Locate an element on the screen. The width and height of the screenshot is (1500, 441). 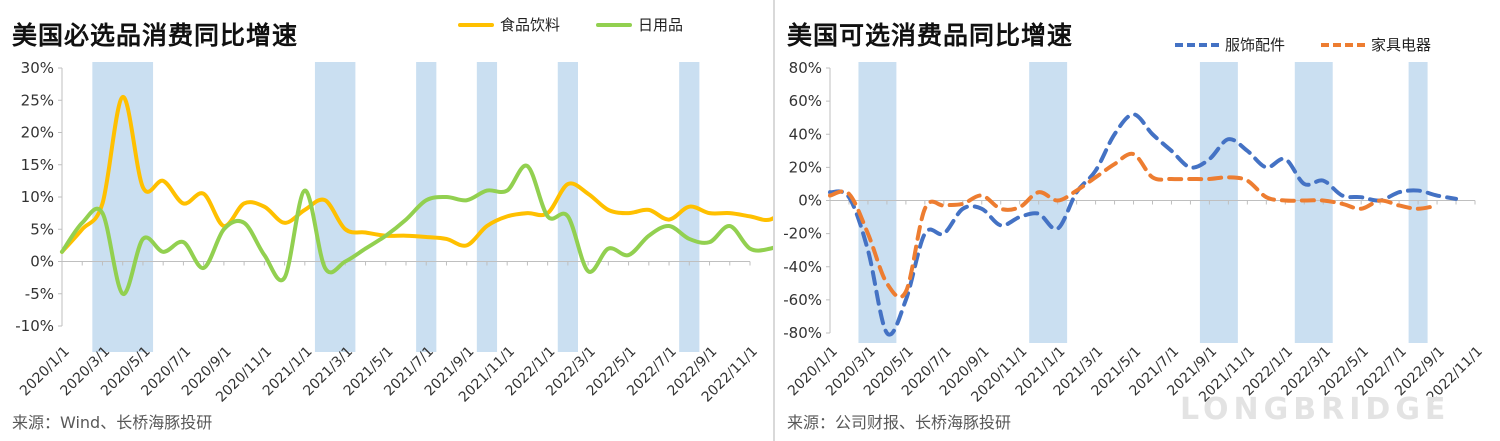
legend-item-furniture: 家具电器 is located at coordinates (1376, 44).